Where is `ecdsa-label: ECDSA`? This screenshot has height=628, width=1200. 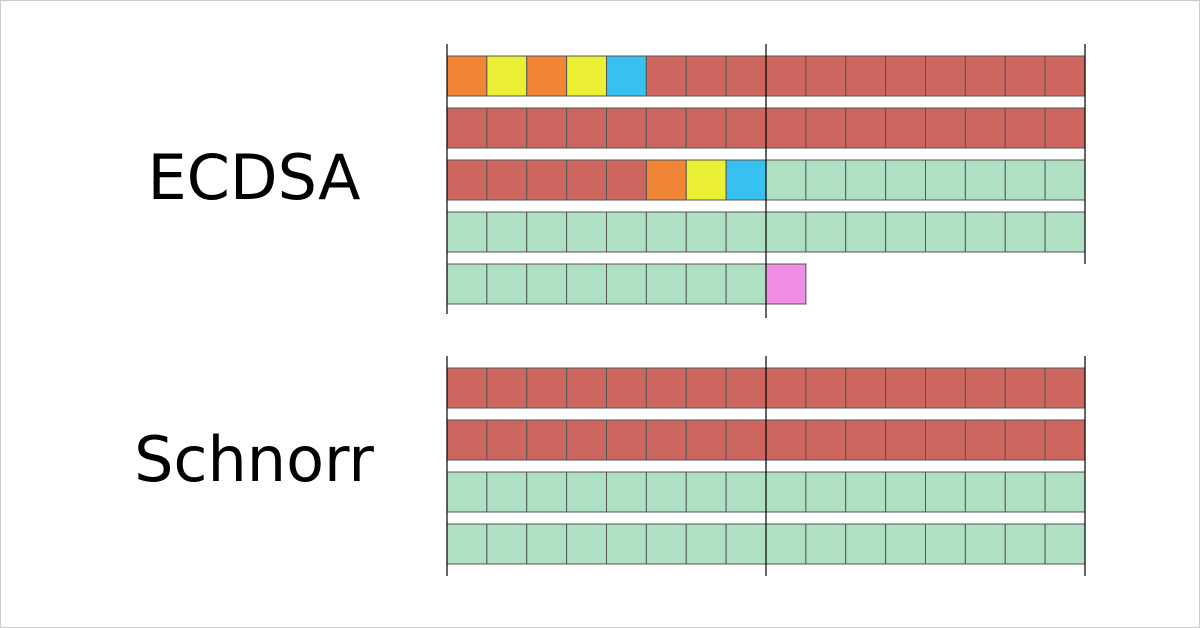 ecdsa-label: ECDSA is located at coordinates (253, 177).